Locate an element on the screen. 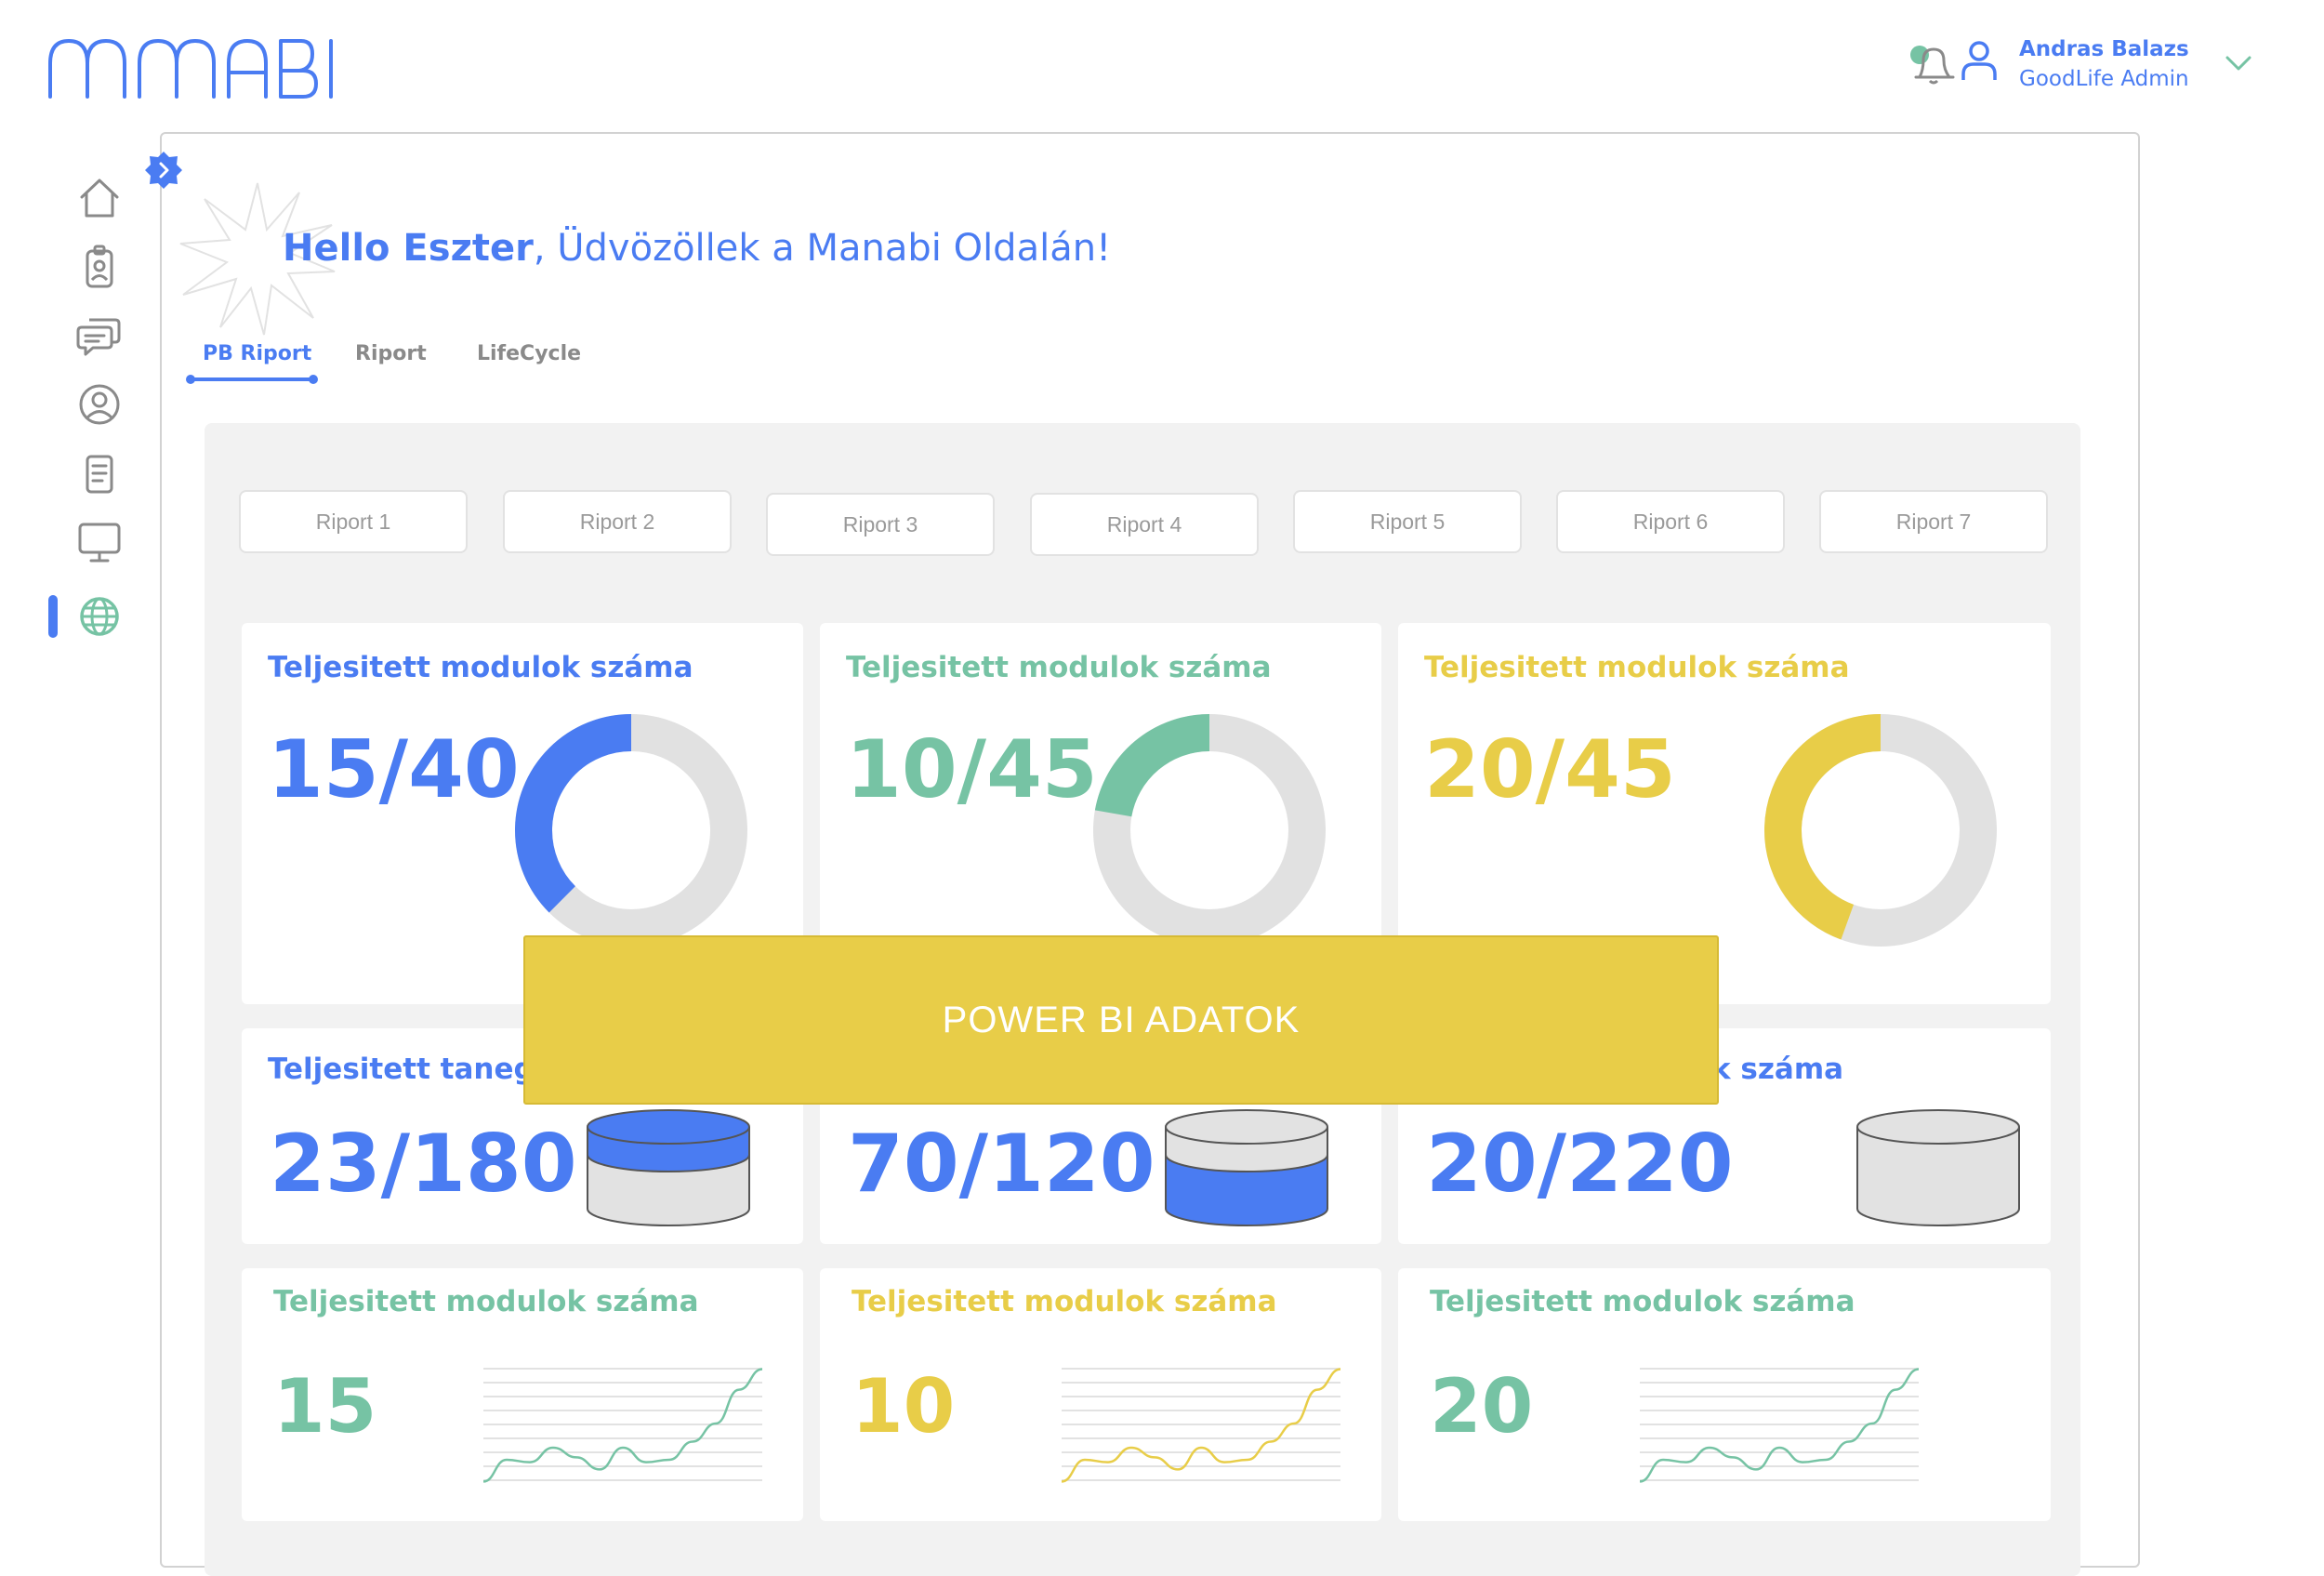 The height and width of the screenshot is (1576, 2324). greeting-message: , Üdvözöllek a Manabi Oldalán! is located at coordinates (822, 249).